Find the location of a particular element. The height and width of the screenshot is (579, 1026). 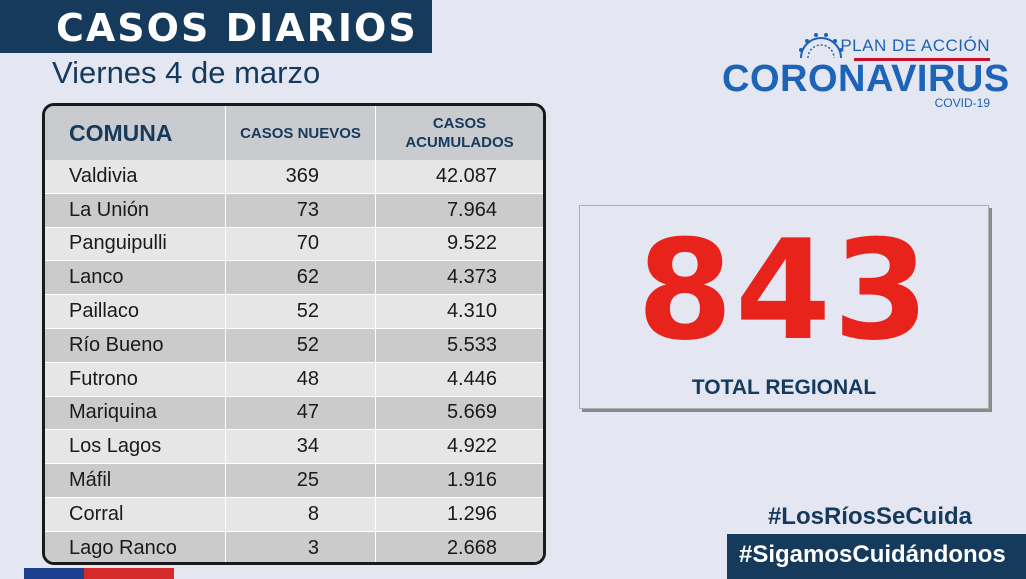

cell-casos-nuevos: 3 is located at coordinates (301, 546).